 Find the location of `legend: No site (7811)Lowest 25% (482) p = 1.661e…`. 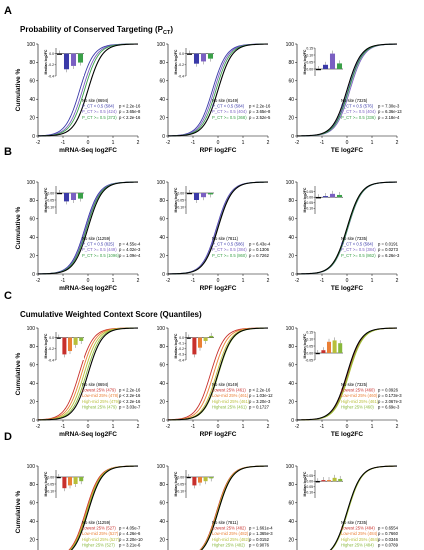

legend: No site (7811)Lowest 25% (482) p = 1.661e… is located at coordinates (242, 533).